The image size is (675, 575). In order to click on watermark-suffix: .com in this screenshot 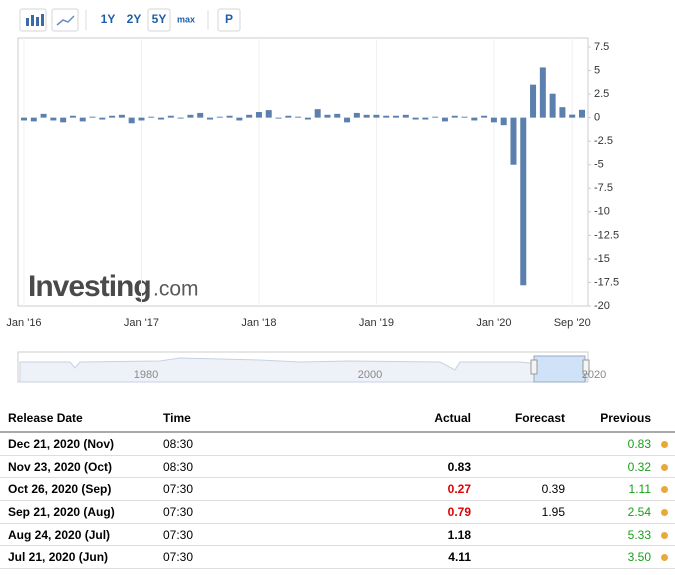, I will do `click(176, 289)`.